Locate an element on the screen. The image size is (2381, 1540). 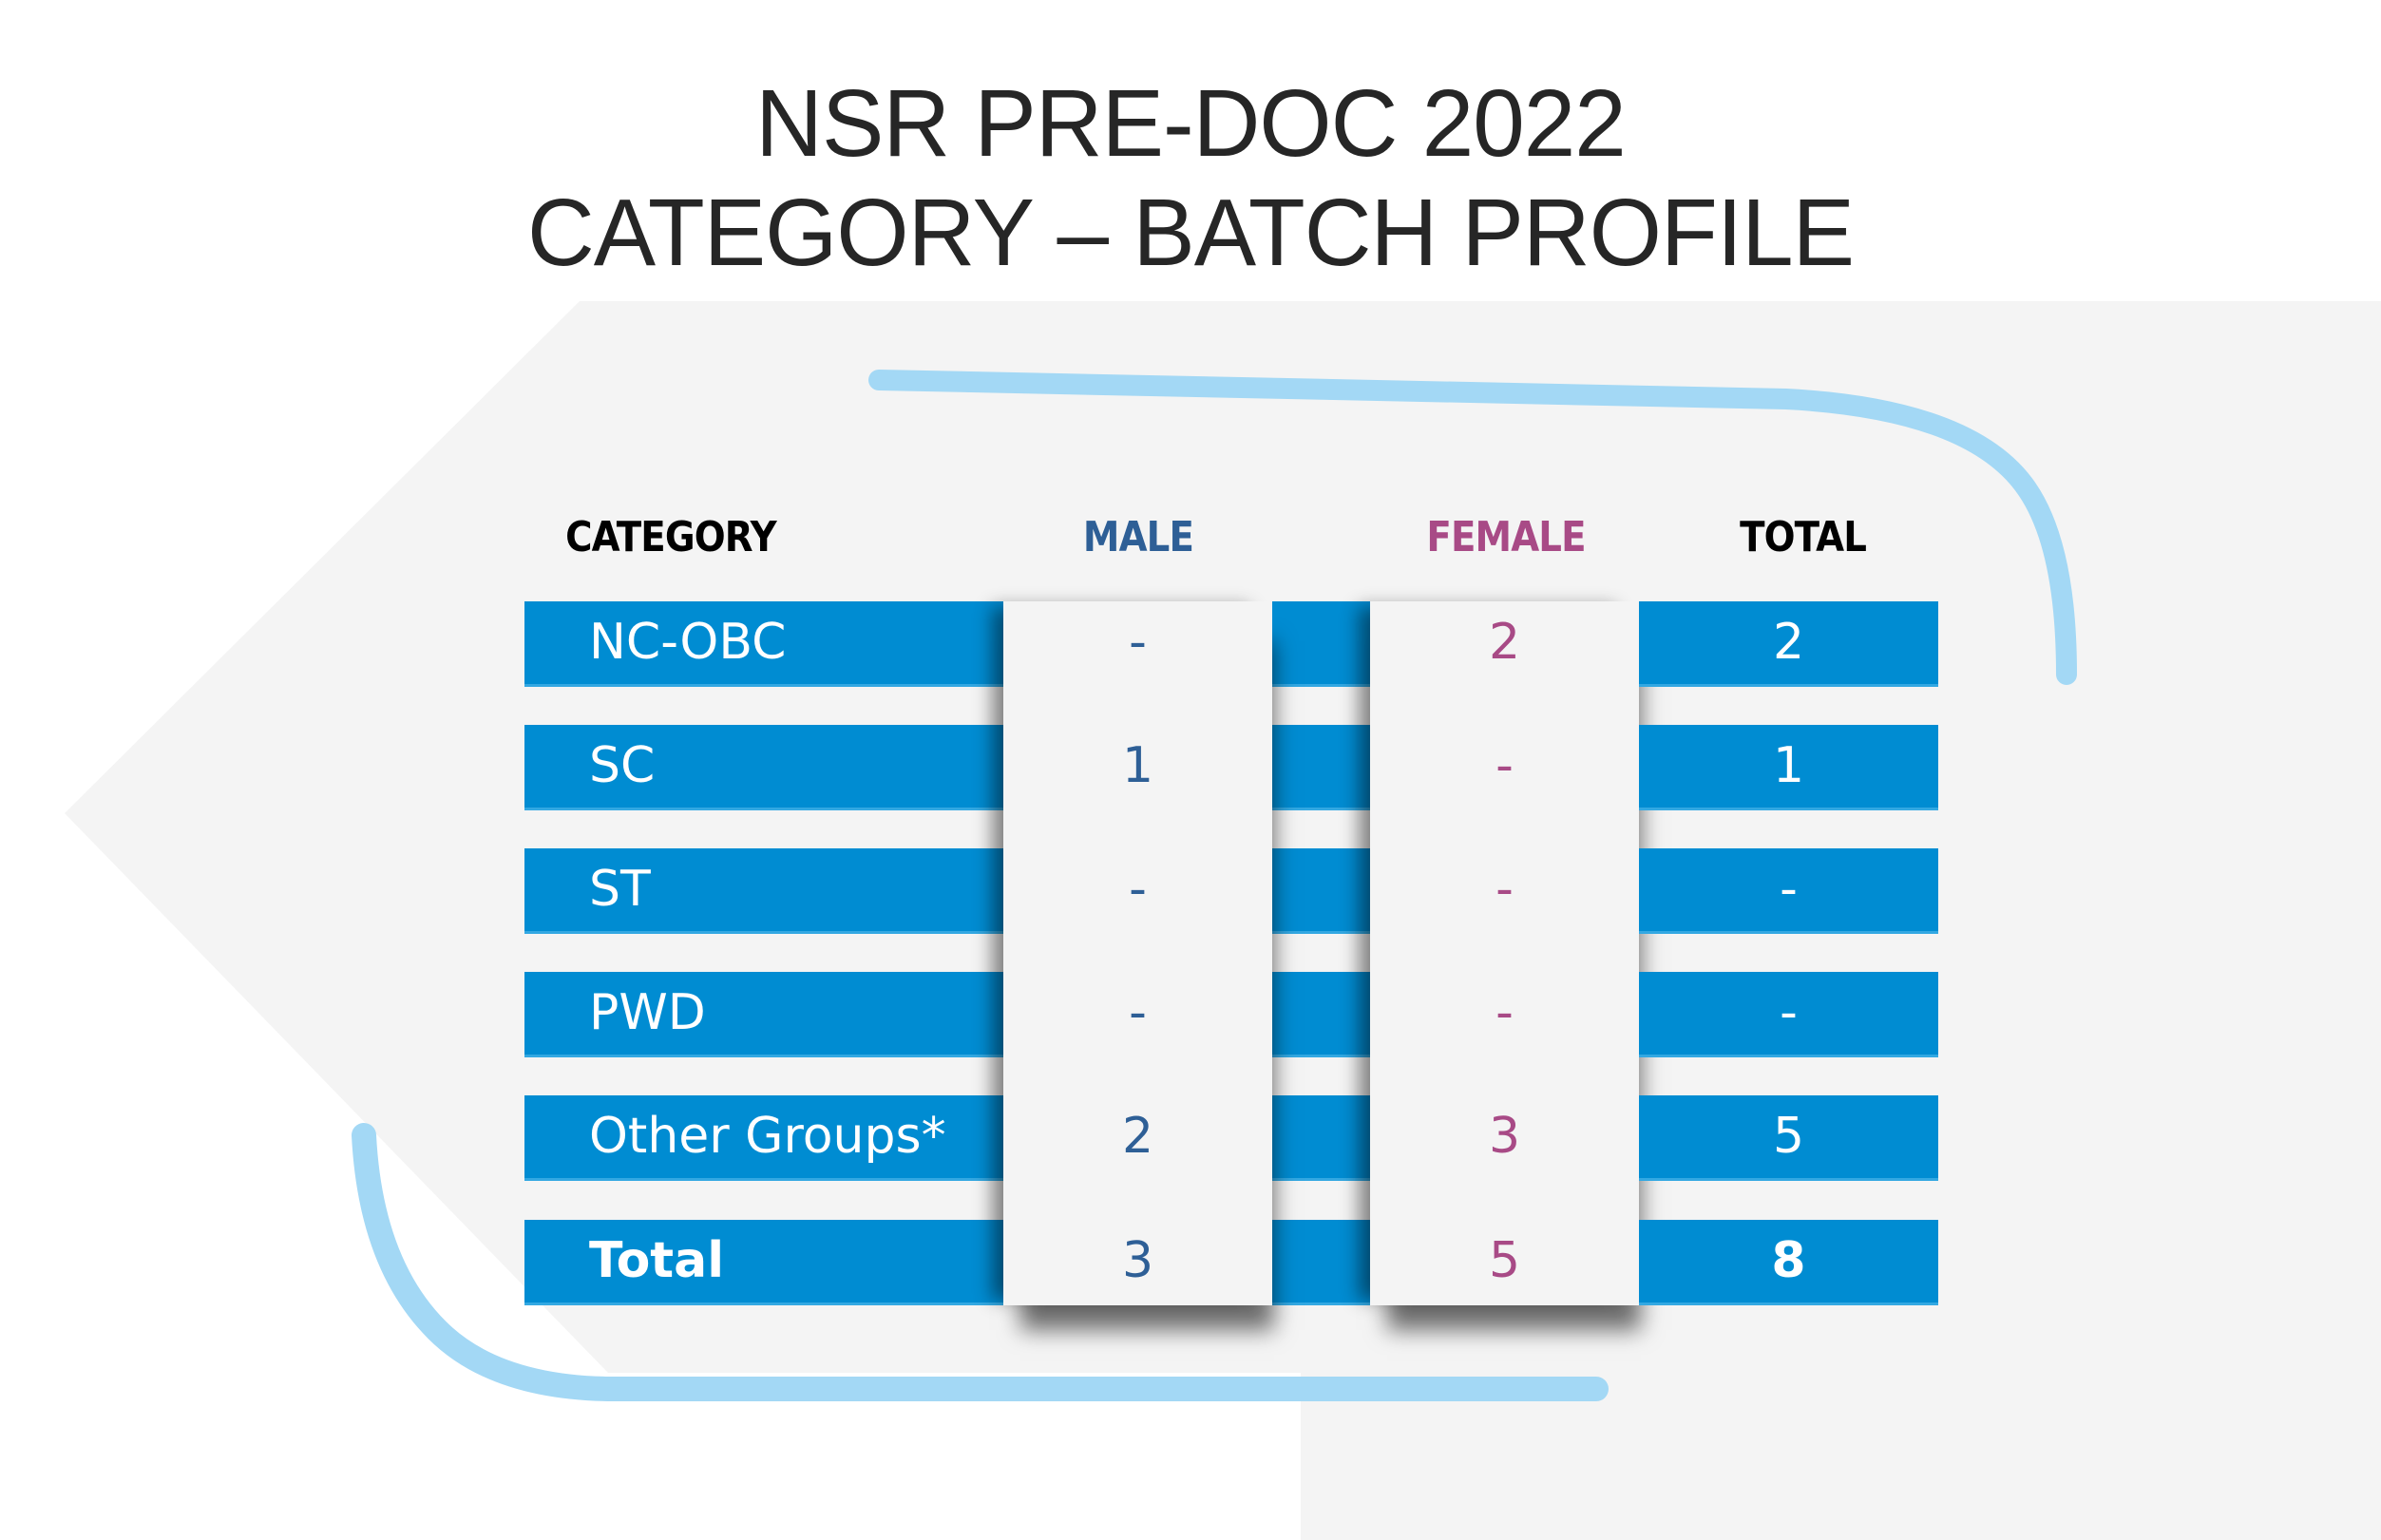
total-value: 5 is located at coordinates (1788, 1136).